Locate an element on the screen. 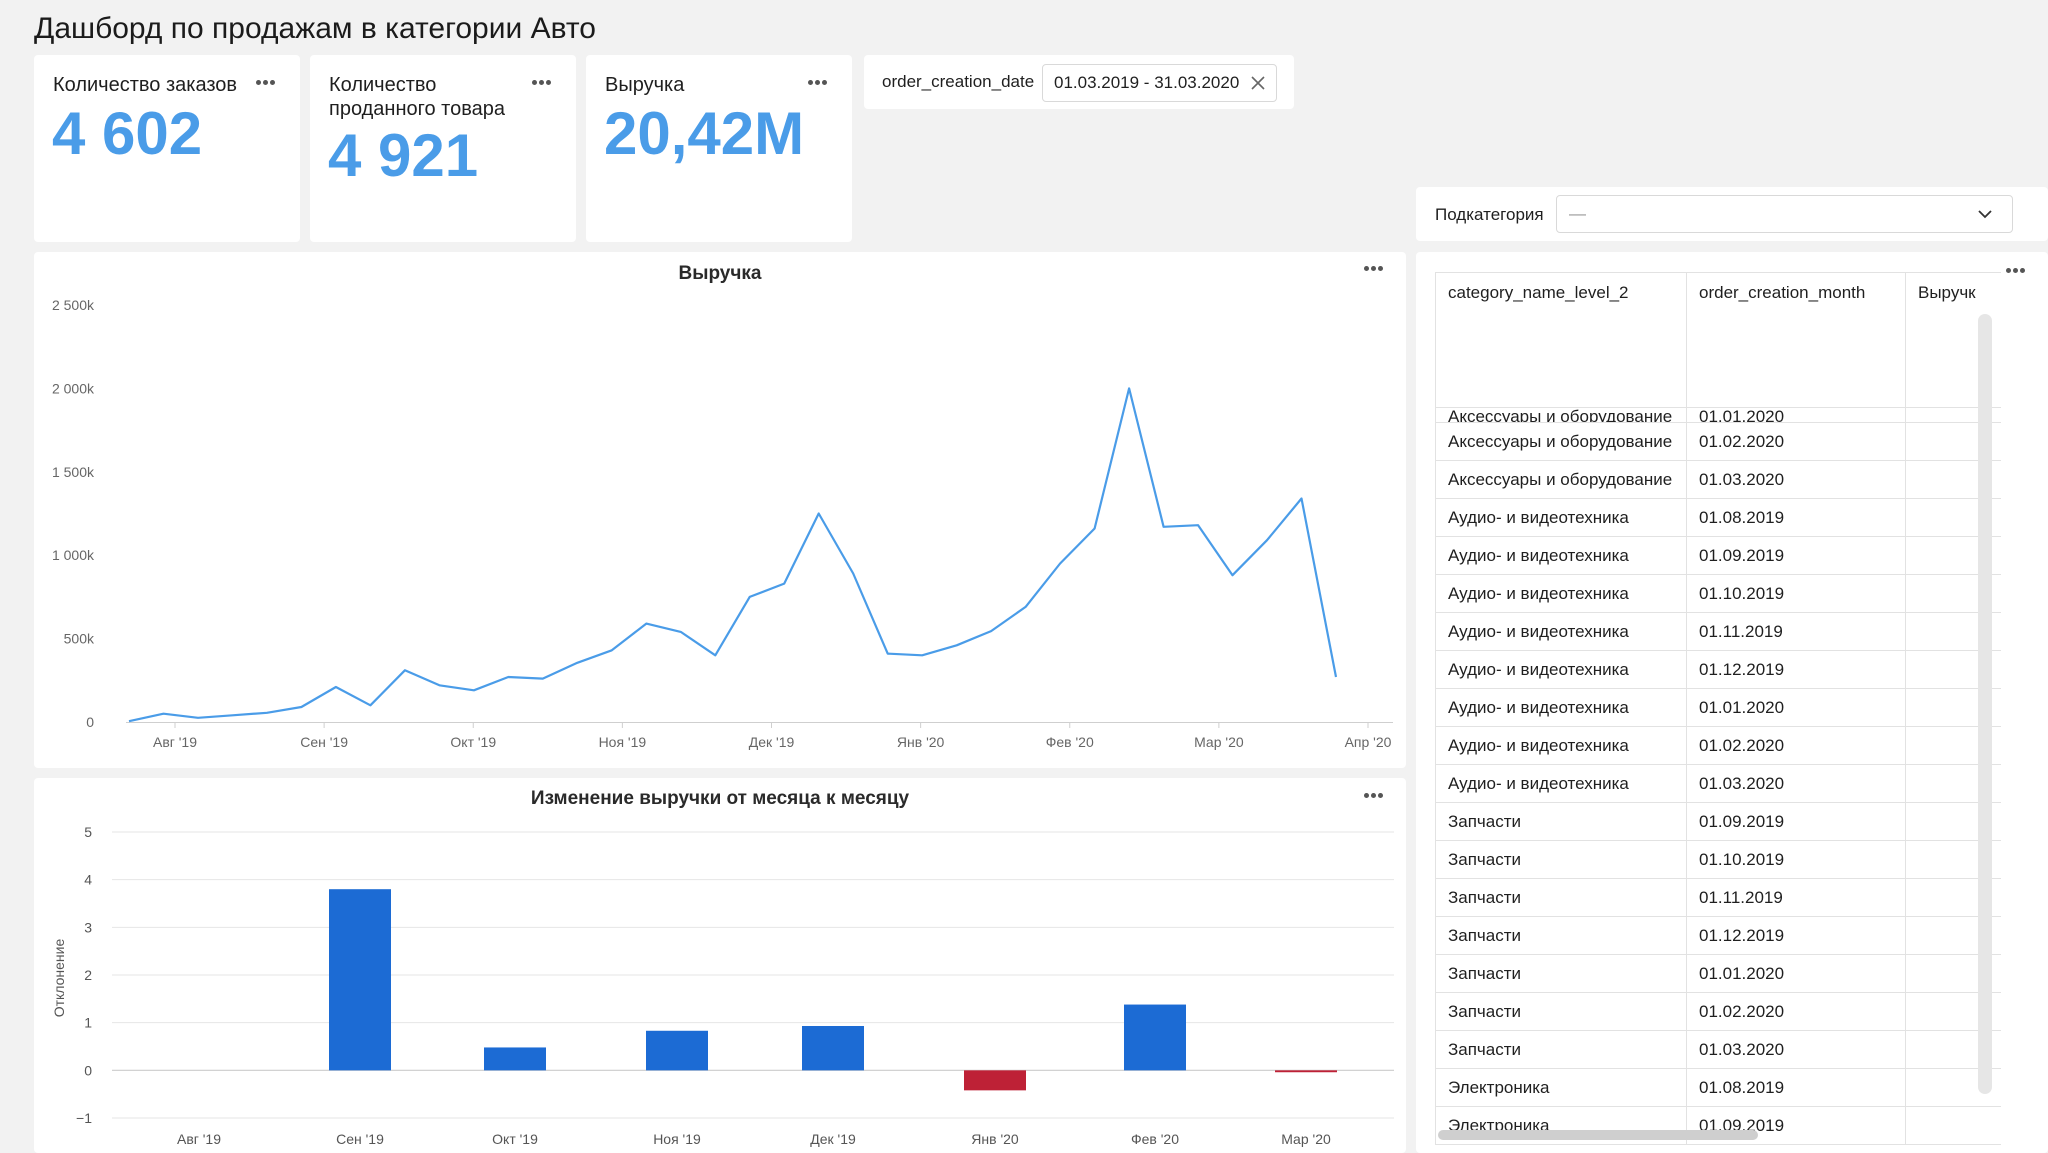 The width and height of the screenshot is (2048, 1153). vertical-scrollbar is located at coordinates (1985, 704).